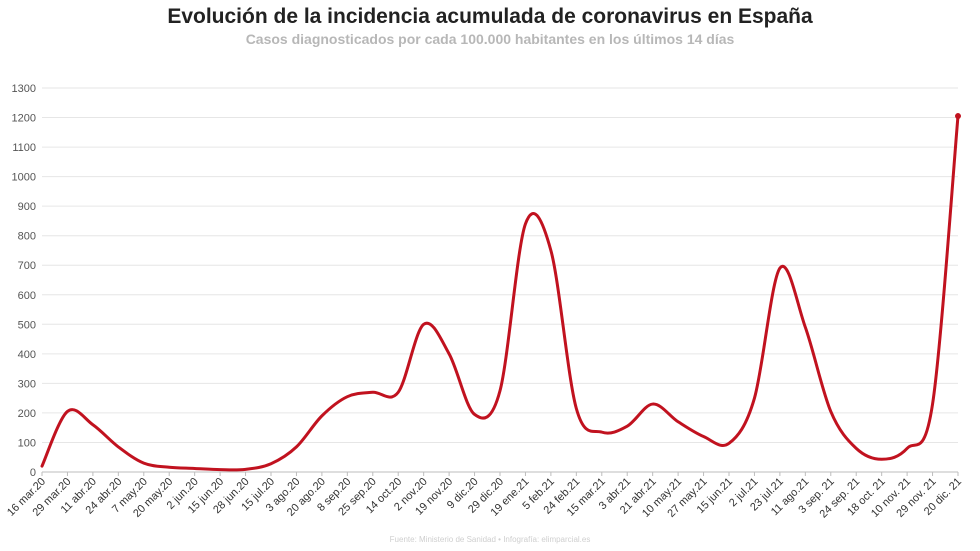 Image resolution: width=980 pixels, height=551 pixels. Describe the element at coordinates (24, 148) in the screenshot. I see `y-tick-label: 1100` at that location.